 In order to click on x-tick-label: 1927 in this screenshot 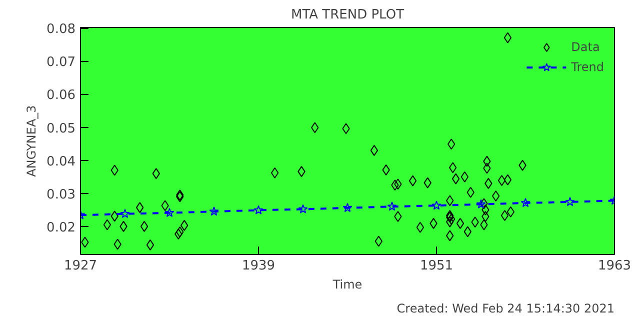, I will do `click(81, 266)`.